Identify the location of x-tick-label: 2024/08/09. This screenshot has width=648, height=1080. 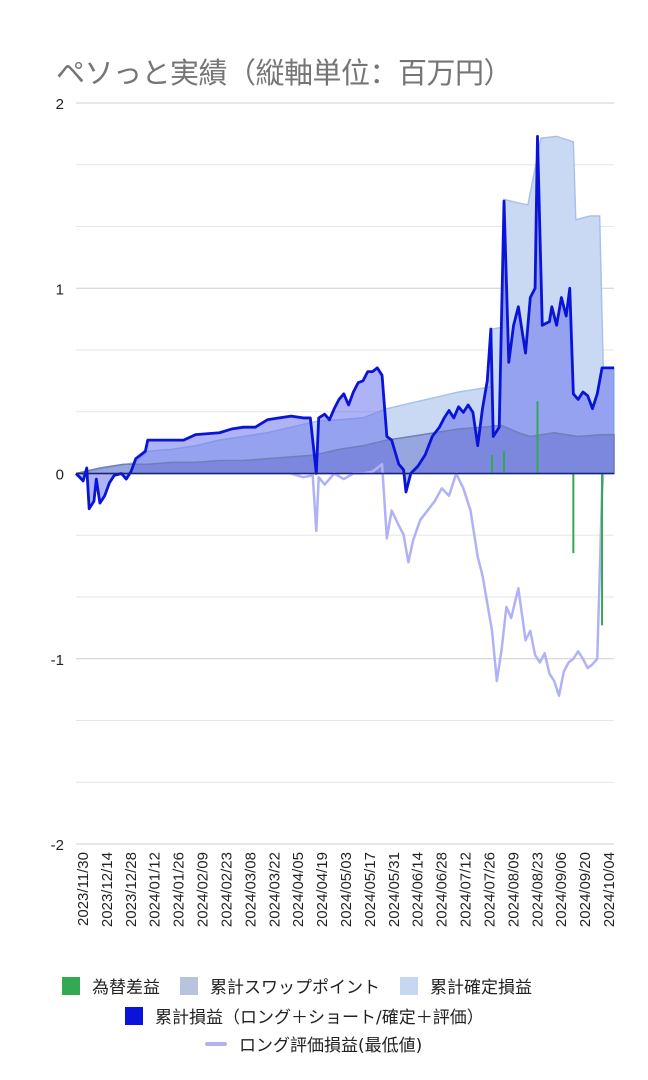
(513, 889).